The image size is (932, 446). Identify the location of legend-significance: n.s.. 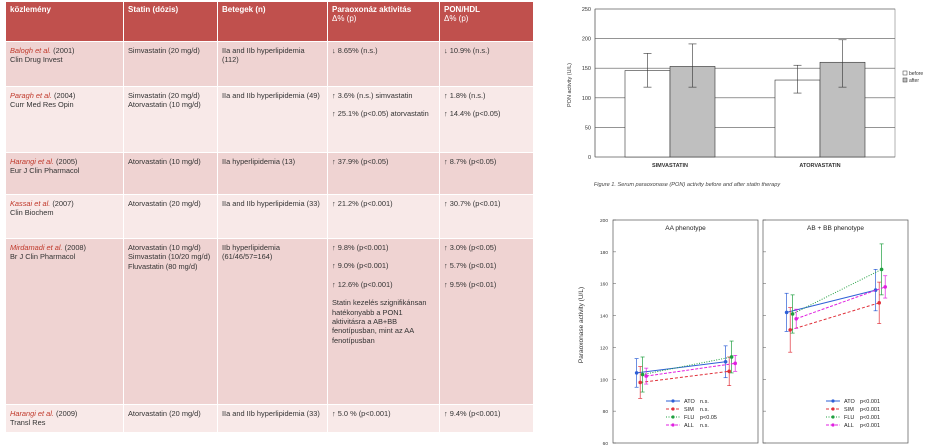
(704, 410).